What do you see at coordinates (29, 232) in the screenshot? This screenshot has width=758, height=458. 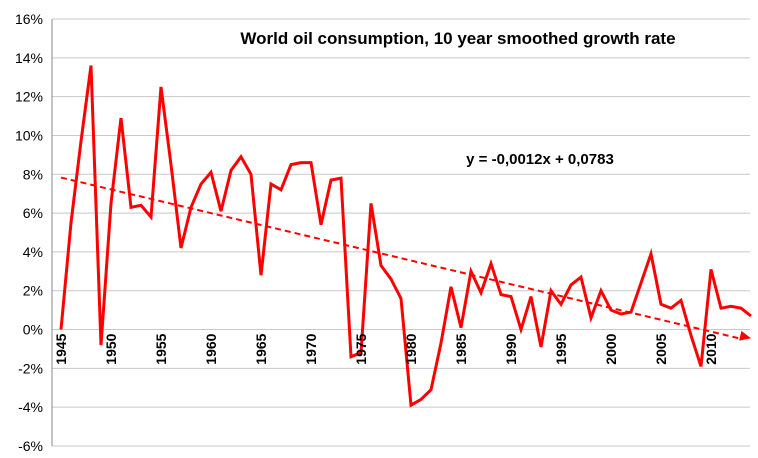 I see `y-axis-ticks: -6% -4% -2% 0% 2% 4% 6% 8% 10% 12% 14% 16%` at bounding box center [29, 232].